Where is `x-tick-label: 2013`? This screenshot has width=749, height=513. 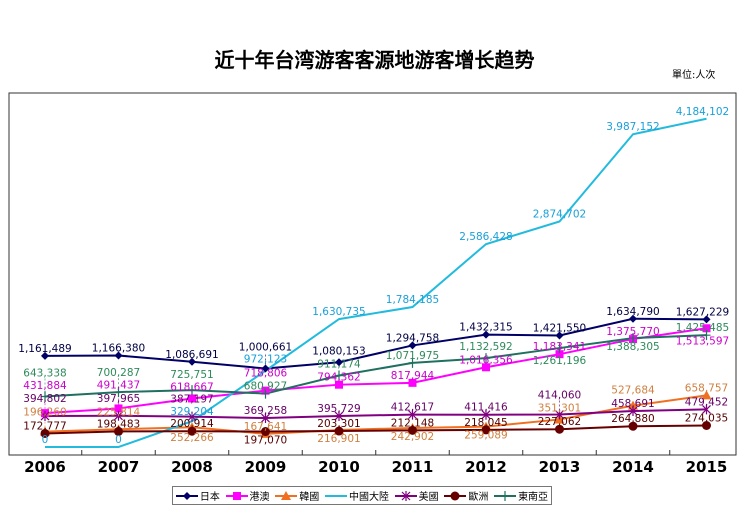 x-tick-label: 2013 is located at coordinates (560, 467).